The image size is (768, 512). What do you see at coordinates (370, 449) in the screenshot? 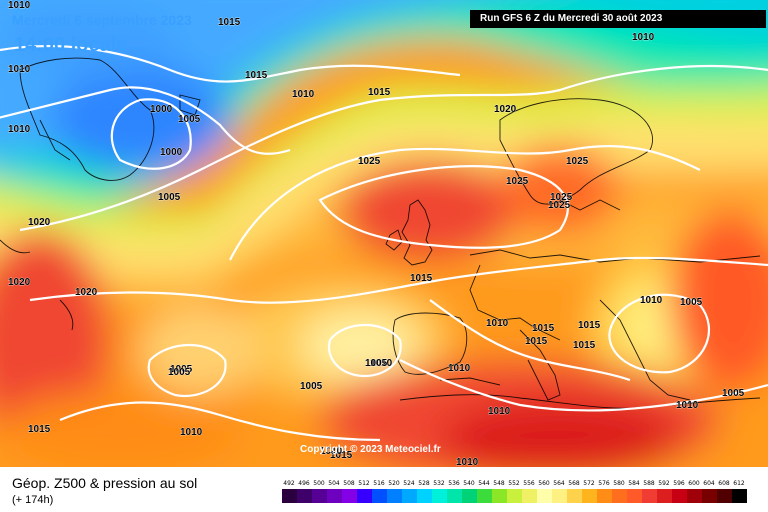
I see `copyright-text: Copyright © 2023 Meteociel.fr` at bounding box center [370, 449].